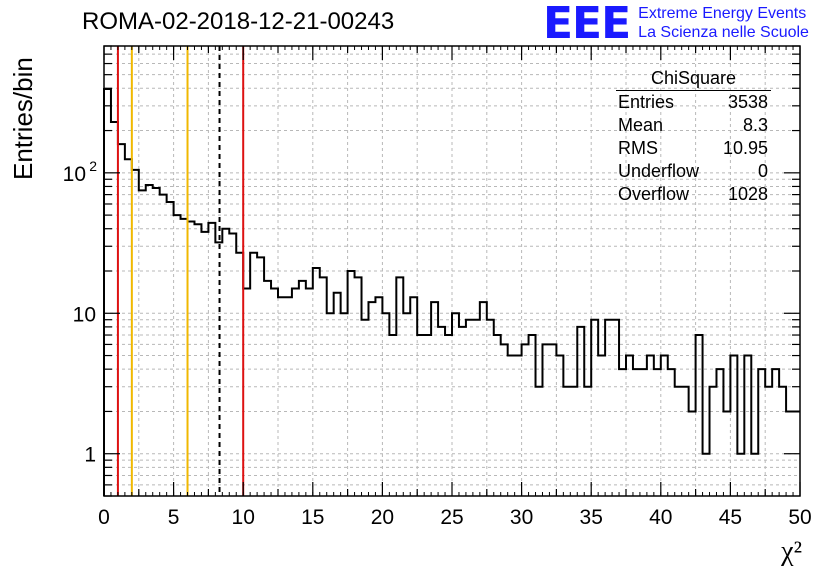 The height and width of the screenshot is (572, 836). What do you see at coordinates (23, 118) in the screenshot?
I see `y-axis-label: Entries/bin` at bounding box center [23, 118].